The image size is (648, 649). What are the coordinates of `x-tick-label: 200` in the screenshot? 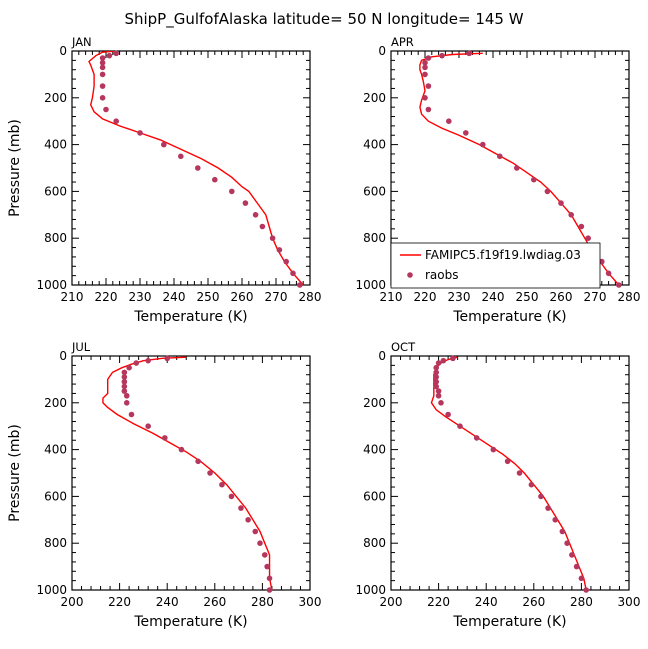 It's located at (72, 602).